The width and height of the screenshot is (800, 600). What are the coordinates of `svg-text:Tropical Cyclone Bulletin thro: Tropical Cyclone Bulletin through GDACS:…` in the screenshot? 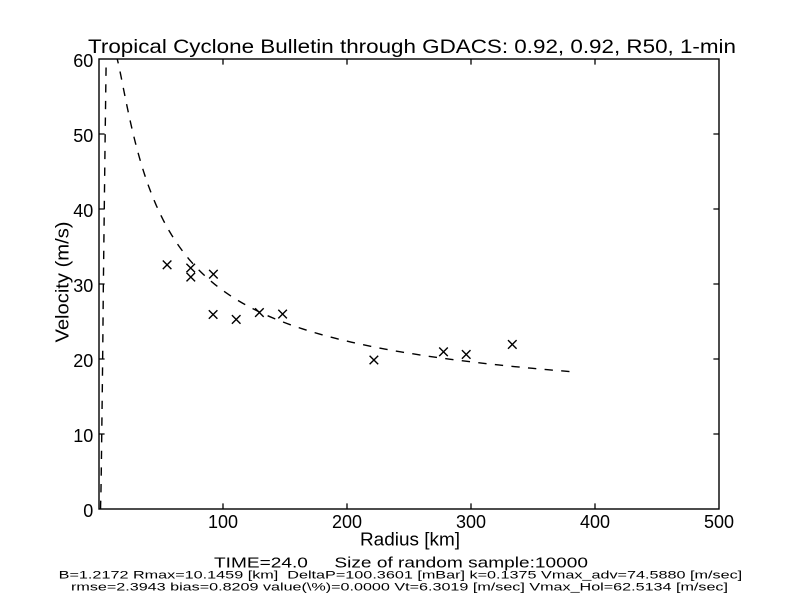 It's located at (412, 47).